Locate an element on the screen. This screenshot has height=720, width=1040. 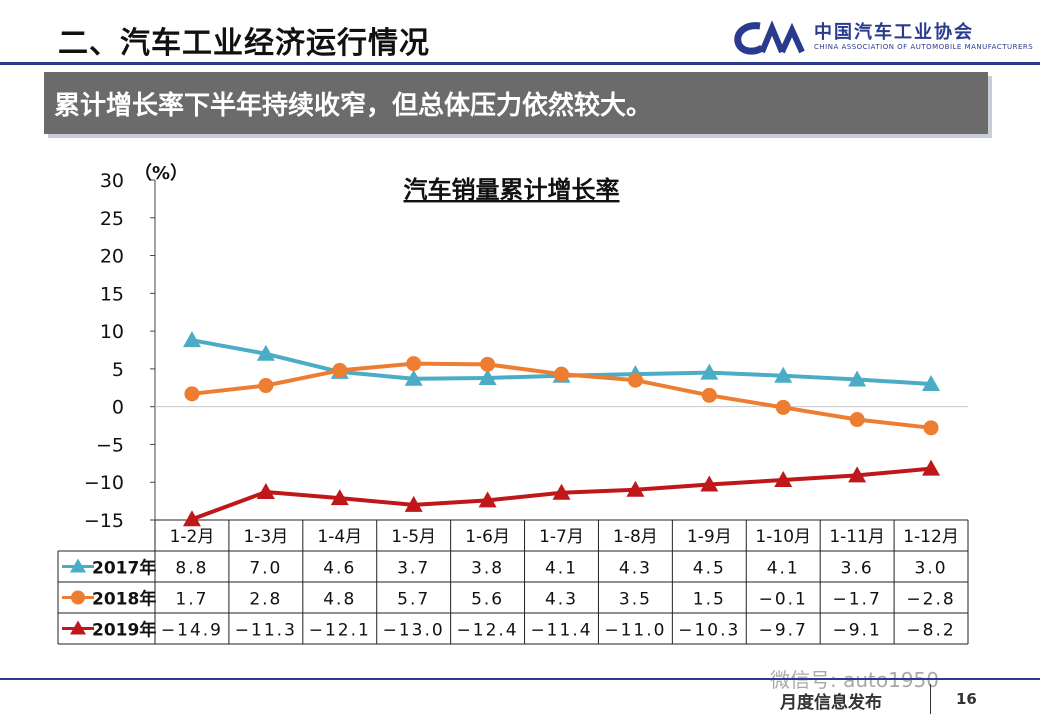
footer-label: 月度信息发布 is located at coordinates (831, 703).